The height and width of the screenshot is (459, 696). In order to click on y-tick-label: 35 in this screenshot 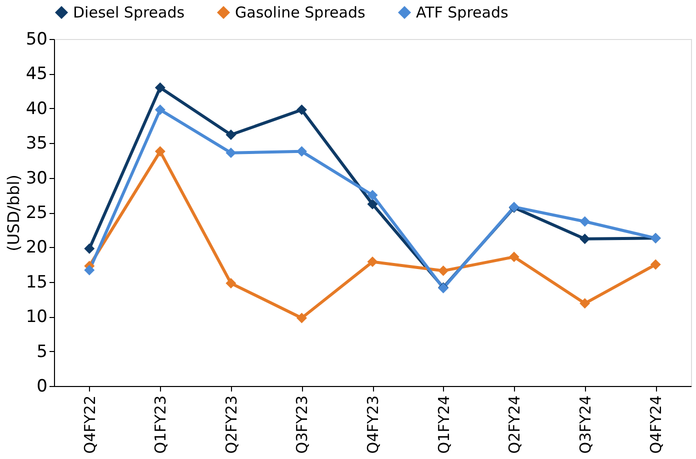, I will do `click(37, 144)`.